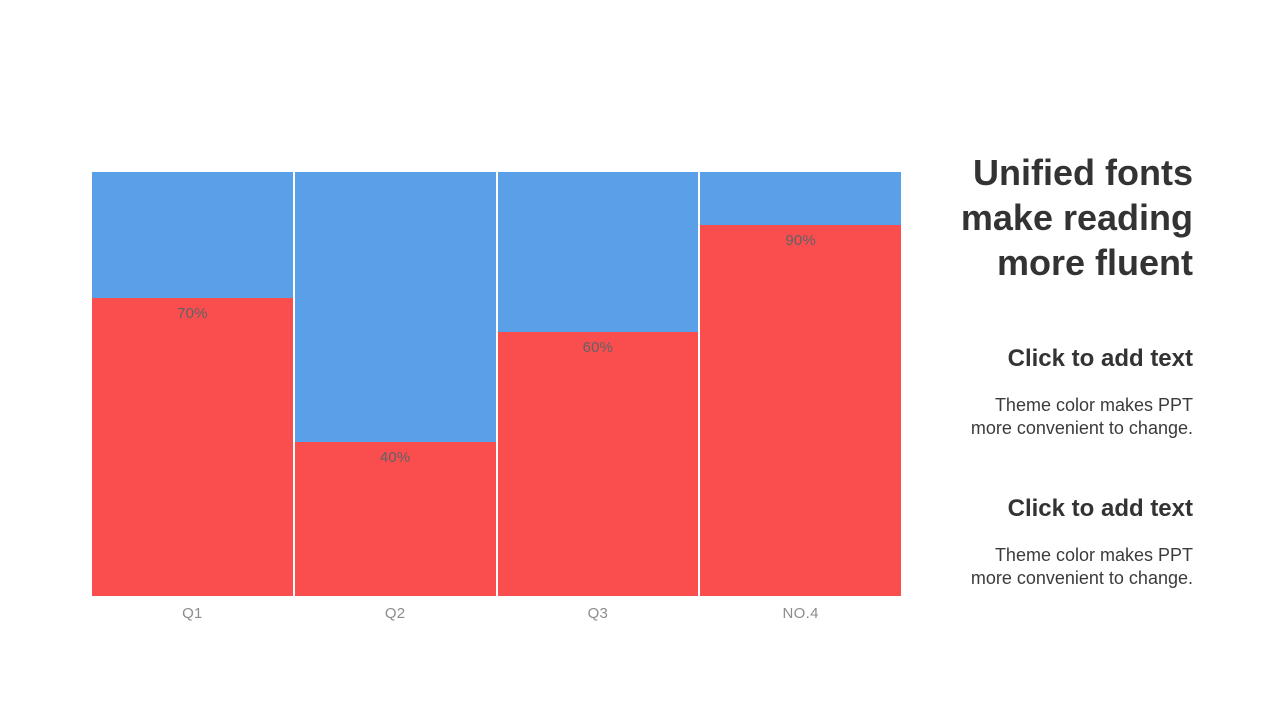  What do you see at coordinates (598, 463) in the screenshot?
I see `bar-segment-bottom: 60%` at bounding box center [598, 463].